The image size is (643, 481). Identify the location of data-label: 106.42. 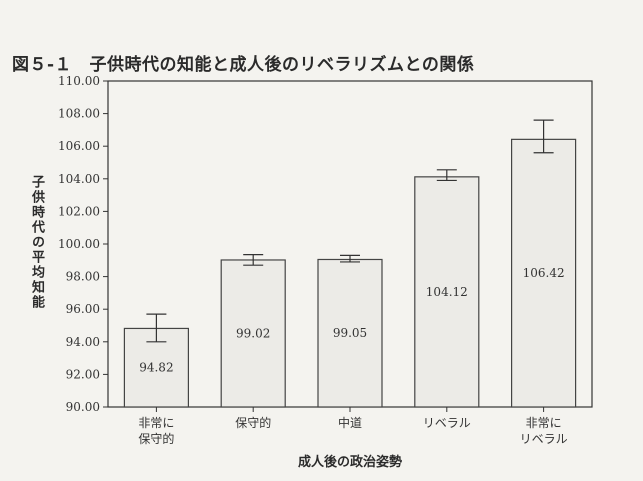
(544, 273).